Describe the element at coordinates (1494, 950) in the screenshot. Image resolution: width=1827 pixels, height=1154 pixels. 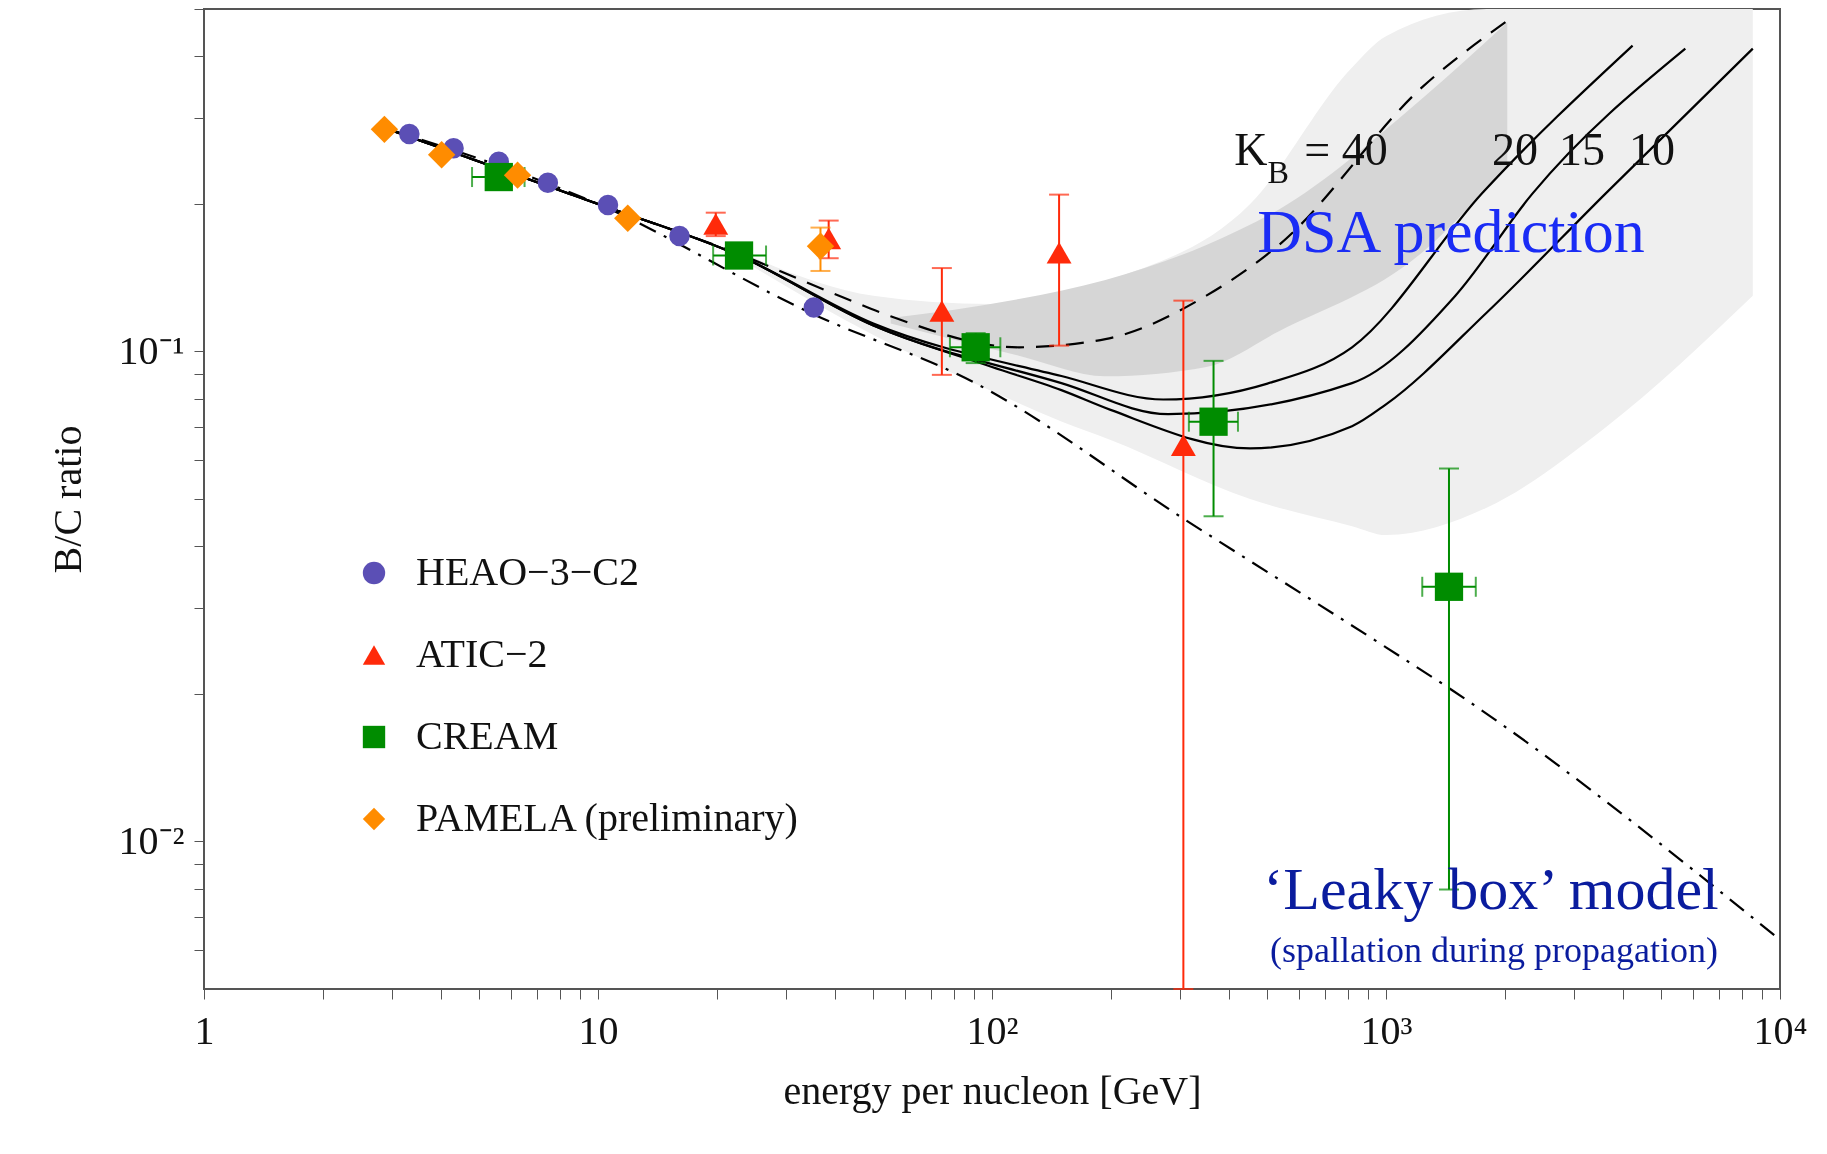
I see `annotation: (spallation during propagation)` at that location.